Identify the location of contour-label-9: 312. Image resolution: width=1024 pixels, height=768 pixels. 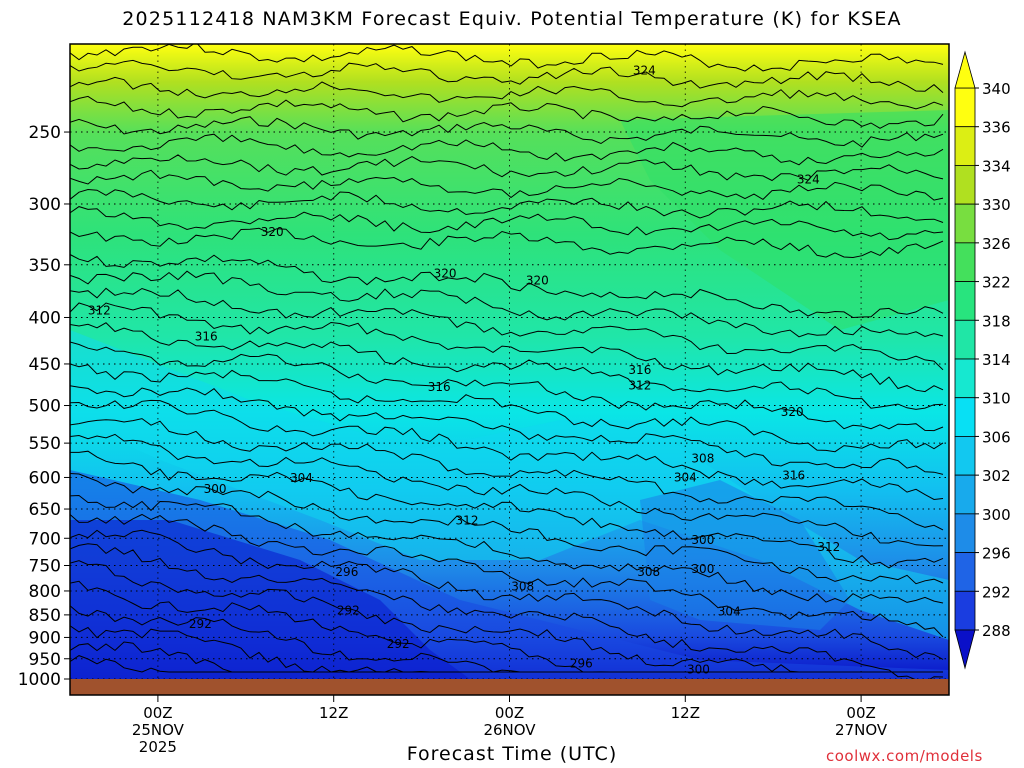
(639, 385).